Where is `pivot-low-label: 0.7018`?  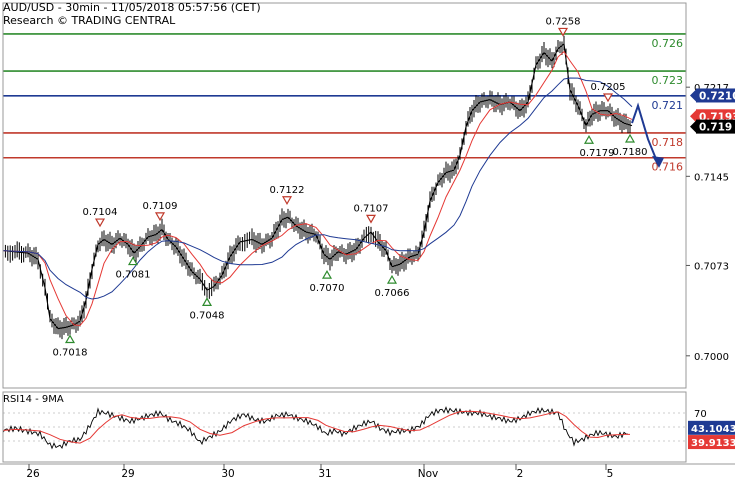 pivot-low-label: 0.7018 is located at coordinates (70, 353).